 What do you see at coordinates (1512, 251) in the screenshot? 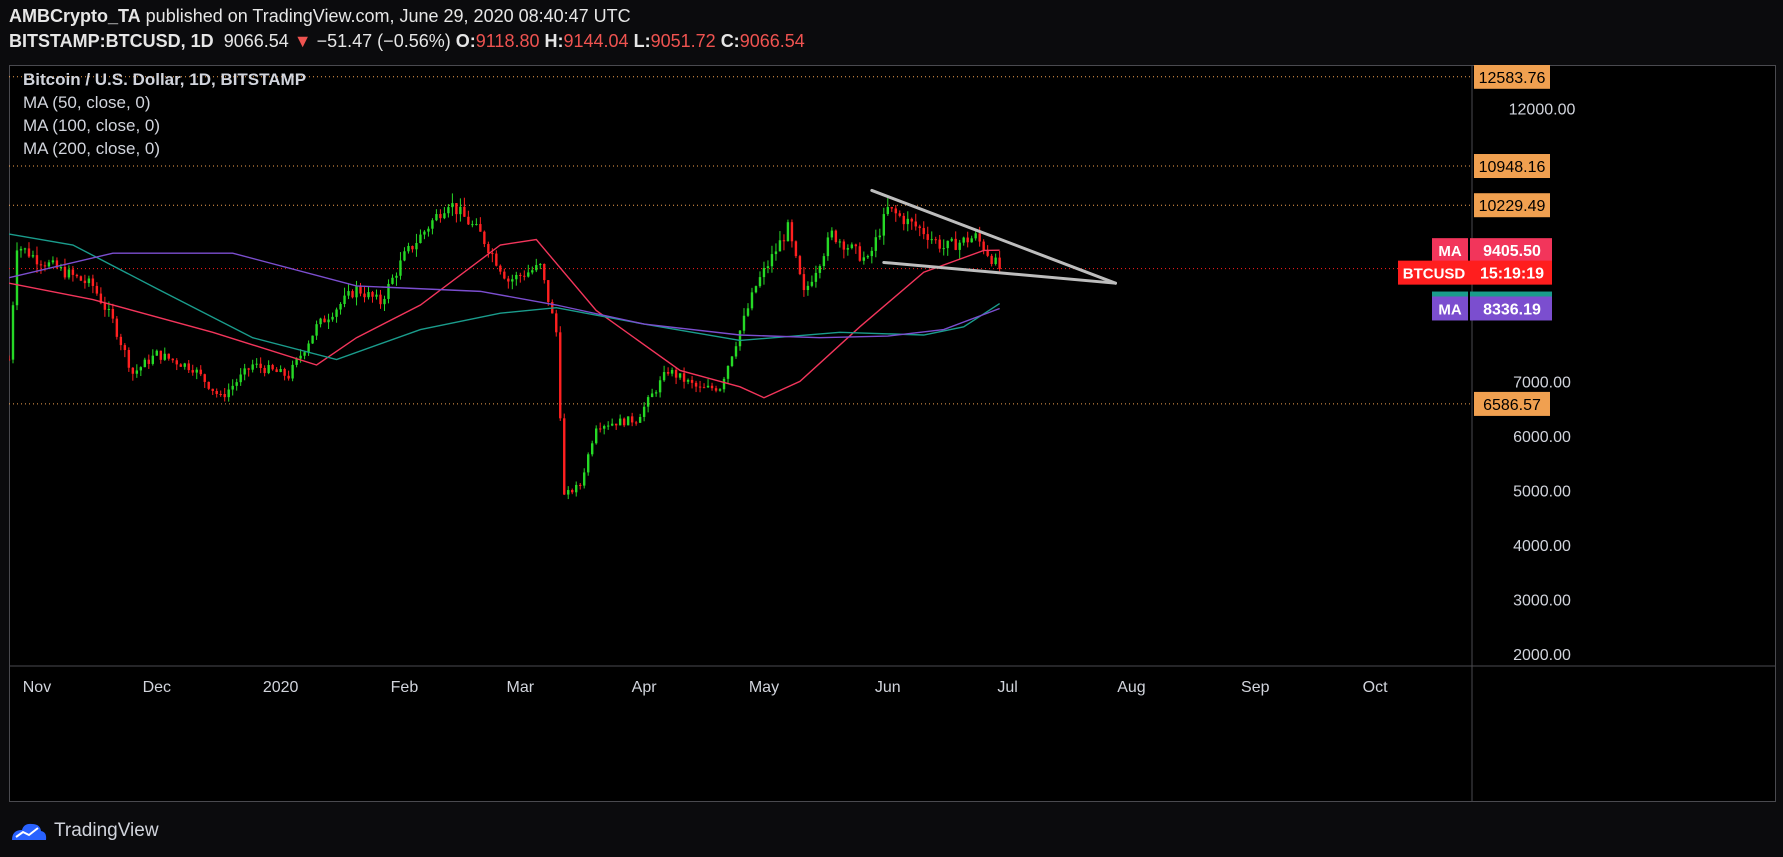
I see `ma50-line-tag-value: 9405.50` at bounding box center [1512, 251].